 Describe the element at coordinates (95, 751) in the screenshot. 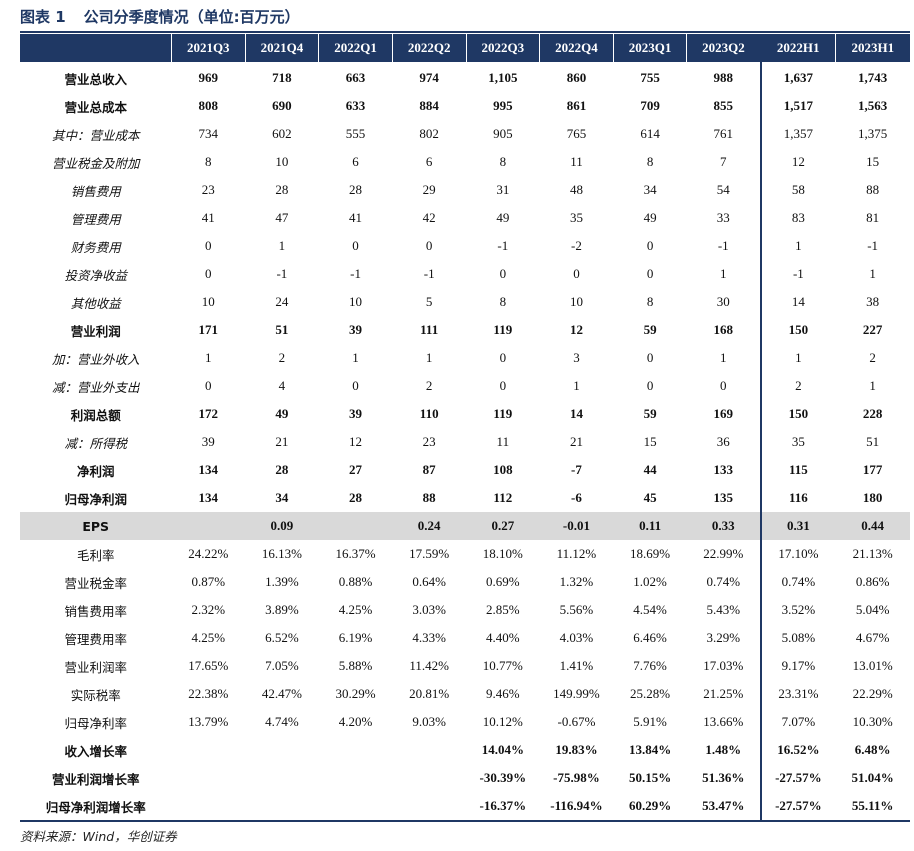

I see `row-label: 收入增长率` at that location.